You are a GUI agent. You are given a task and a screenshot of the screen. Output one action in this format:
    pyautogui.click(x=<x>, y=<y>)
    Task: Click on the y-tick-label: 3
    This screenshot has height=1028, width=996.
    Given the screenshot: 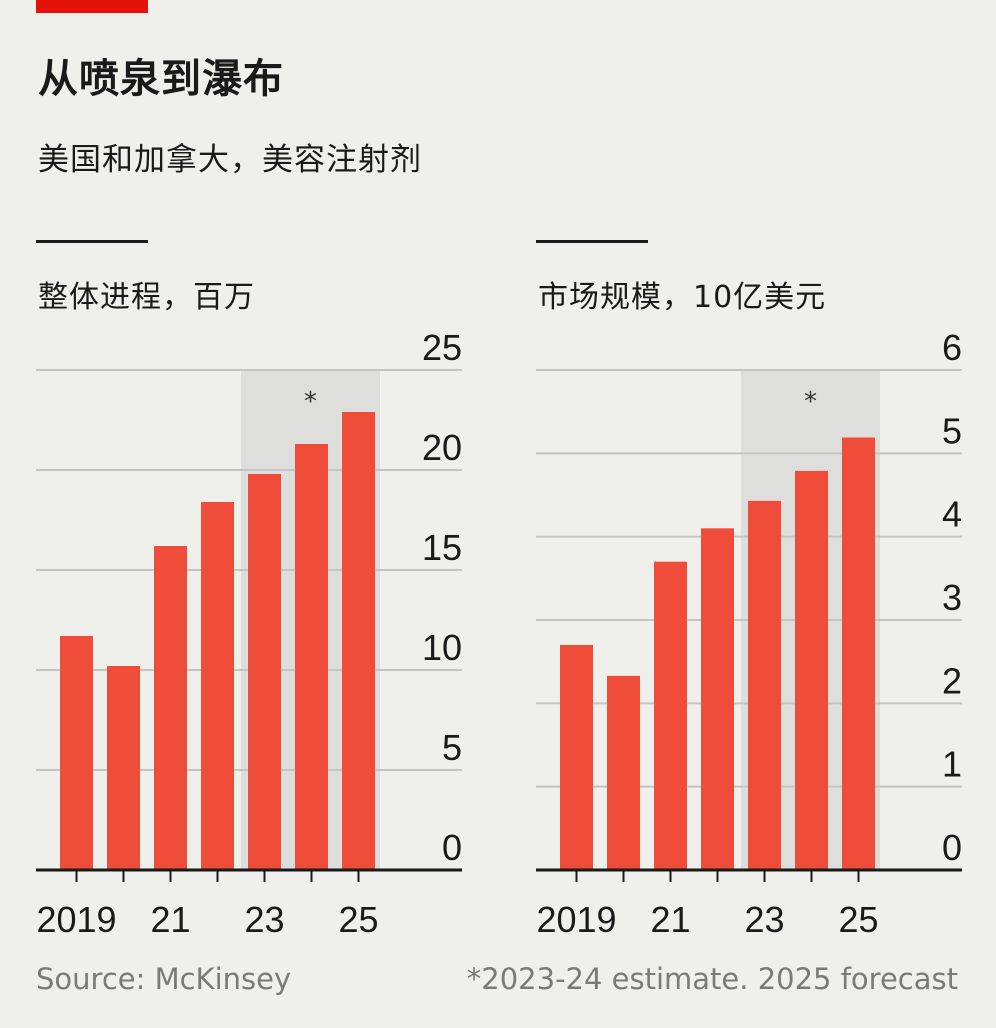 What is the action you would take?
    pyautogui.click(x=952, y=597)
    